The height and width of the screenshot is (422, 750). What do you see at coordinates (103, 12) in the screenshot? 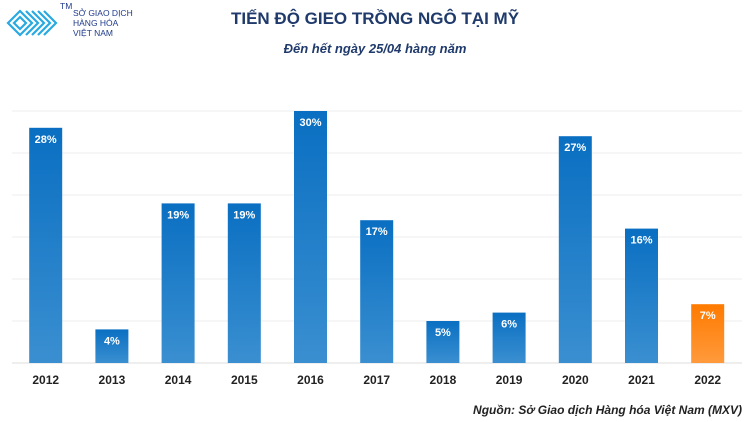
I see `logo-line-1: SỞ GIAO DỊCH` at bounding box center [103, 12].